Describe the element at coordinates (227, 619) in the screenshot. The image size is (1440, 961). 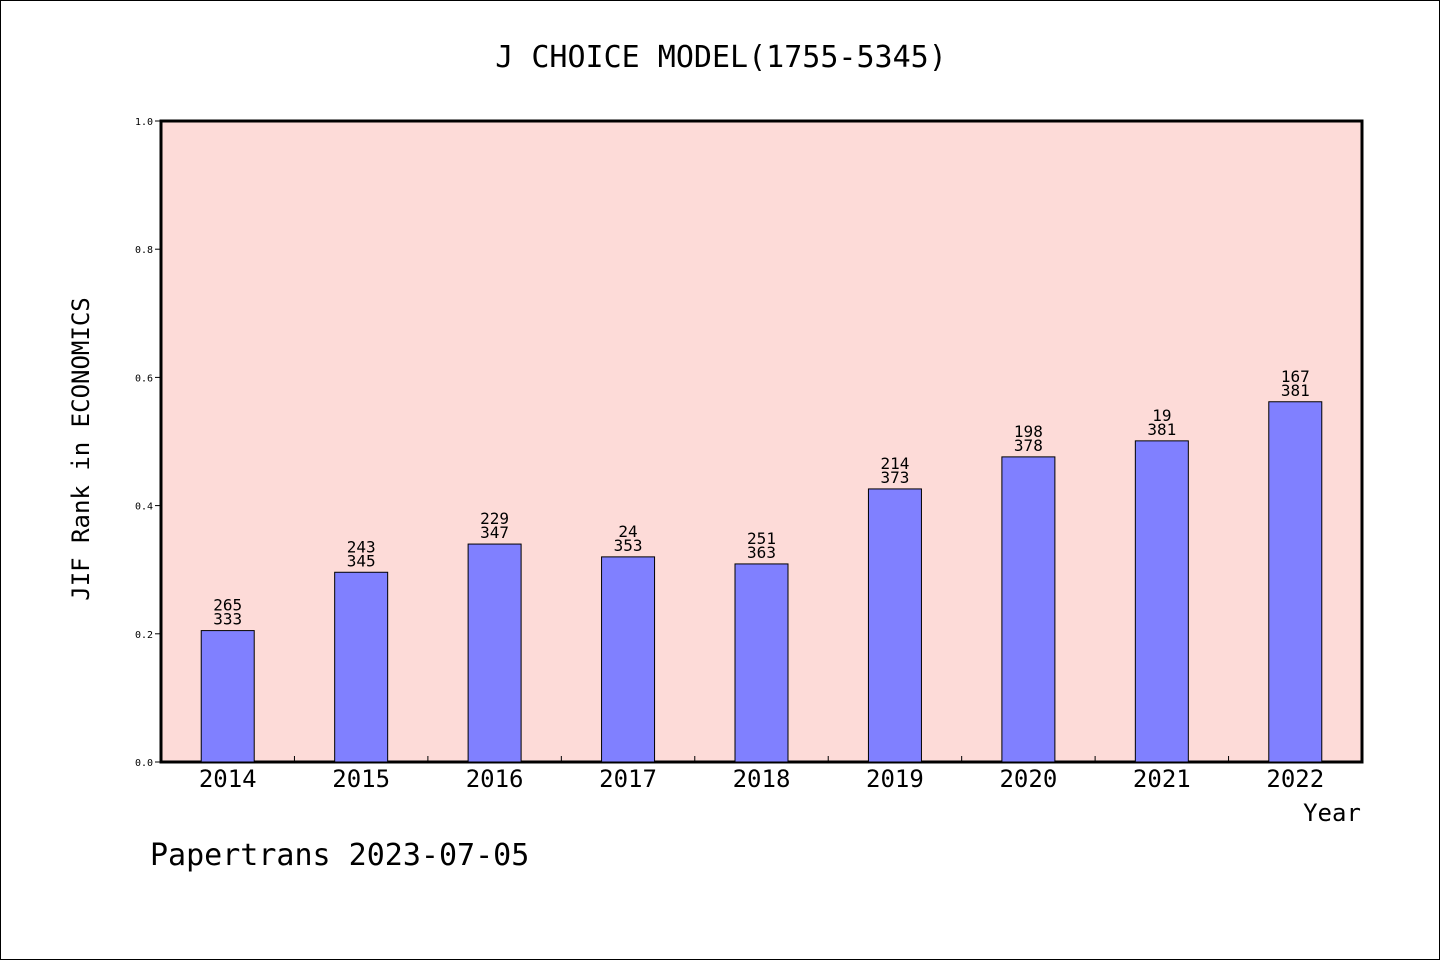
I see `bar-total-label: 333` at that location.